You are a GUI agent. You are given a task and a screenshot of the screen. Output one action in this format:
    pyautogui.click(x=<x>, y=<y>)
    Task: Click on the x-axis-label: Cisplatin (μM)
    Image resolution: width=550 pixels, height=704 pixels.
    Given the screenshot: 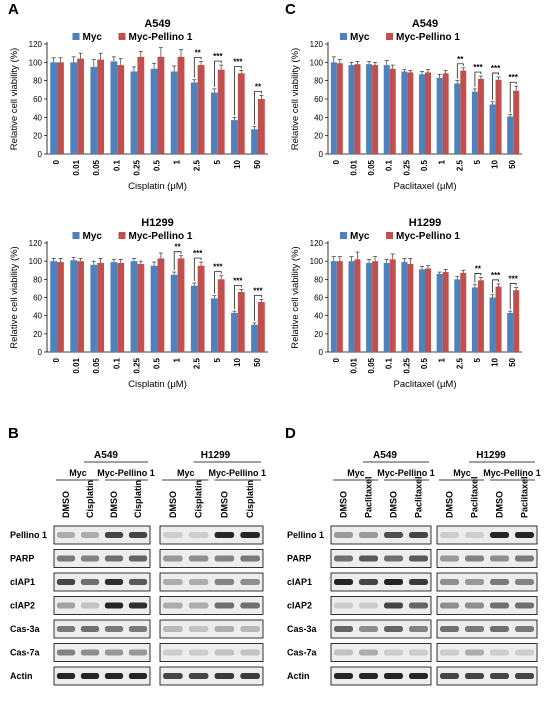 What is the action you would take?
    pyautogui.click(x=157, y=186)
    